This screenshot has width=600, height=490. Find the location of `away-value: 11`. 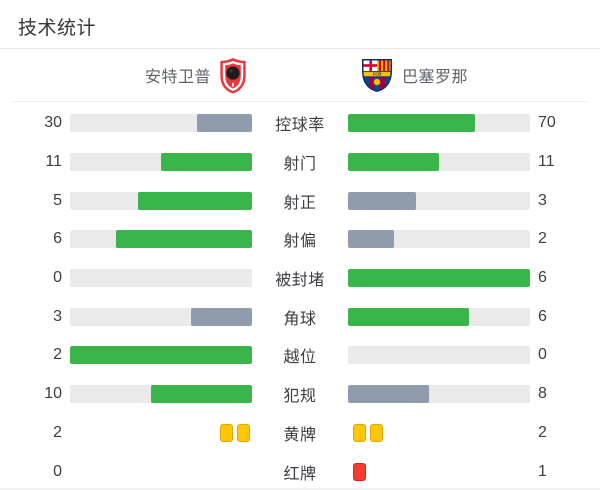

away-value: 11 is located at coordinates (546, 162).